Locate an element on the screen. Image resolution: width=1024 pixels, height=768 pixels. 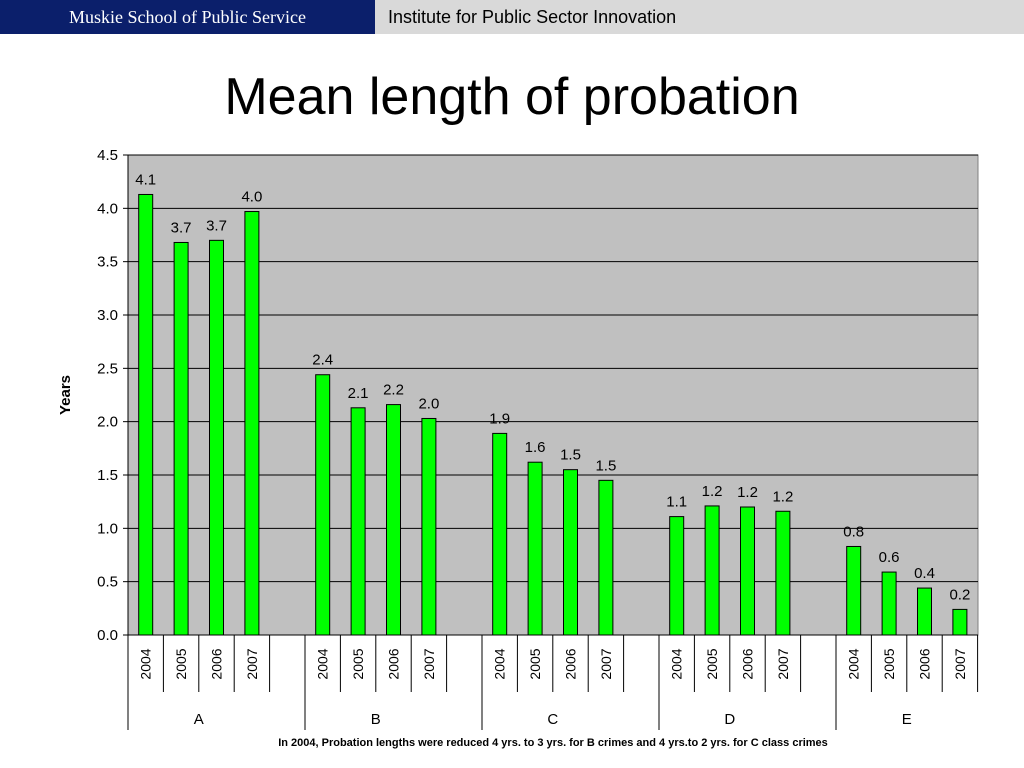
group-label: C is located at coordinates (552, 719).